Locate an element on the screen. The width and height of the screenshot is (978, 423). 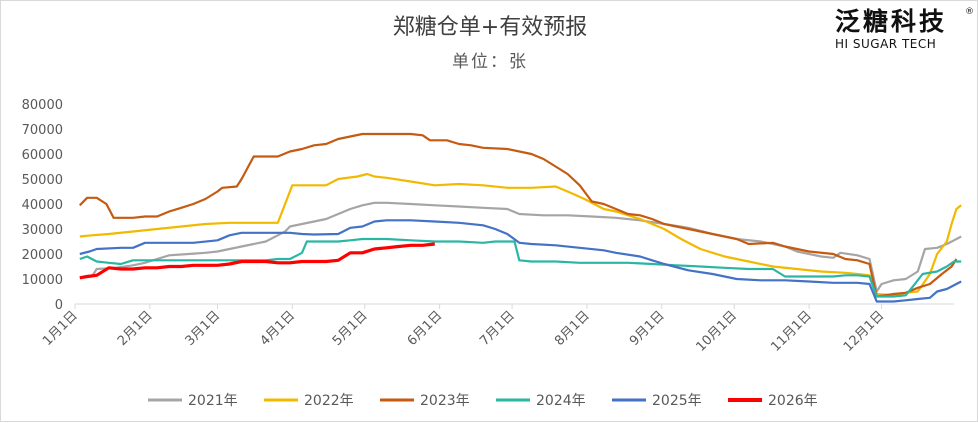
y-tick-label: 80000 is located at coordinates (42, 105).